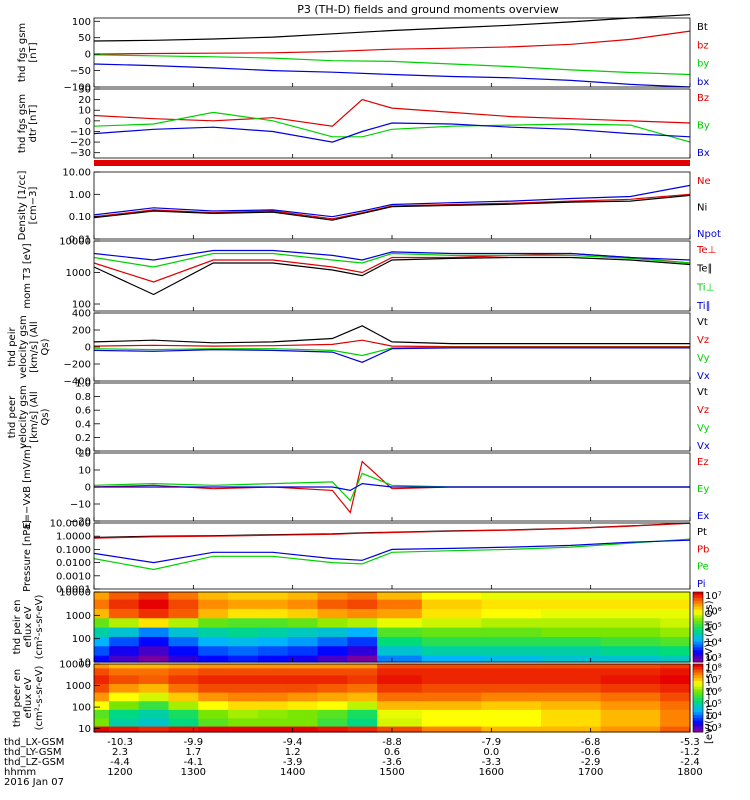 The image size is (750, 800). Describe the element at coordinates (83, 424) in the screenshot. I see `y-tick-label: 0.4` at that location.